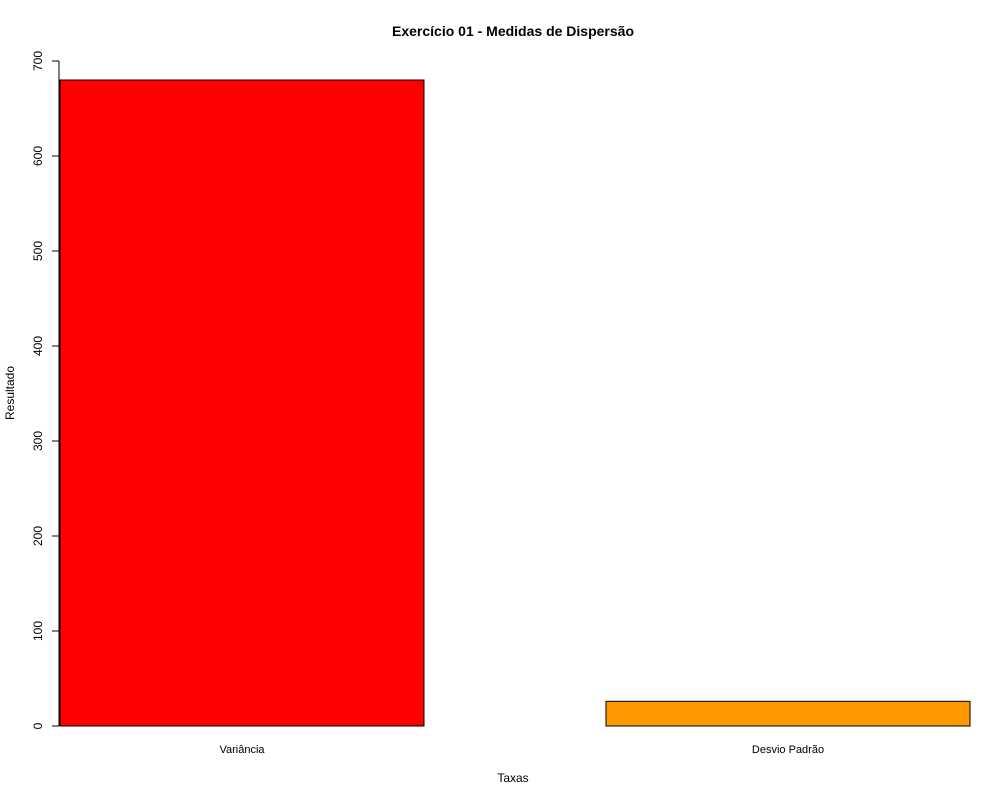 Image resolution: width=1000 pixels, height=800 pixels. Describe the element at coordinates (38, 536) in the screenshot. I see `y-tick-label: 200` at that location.